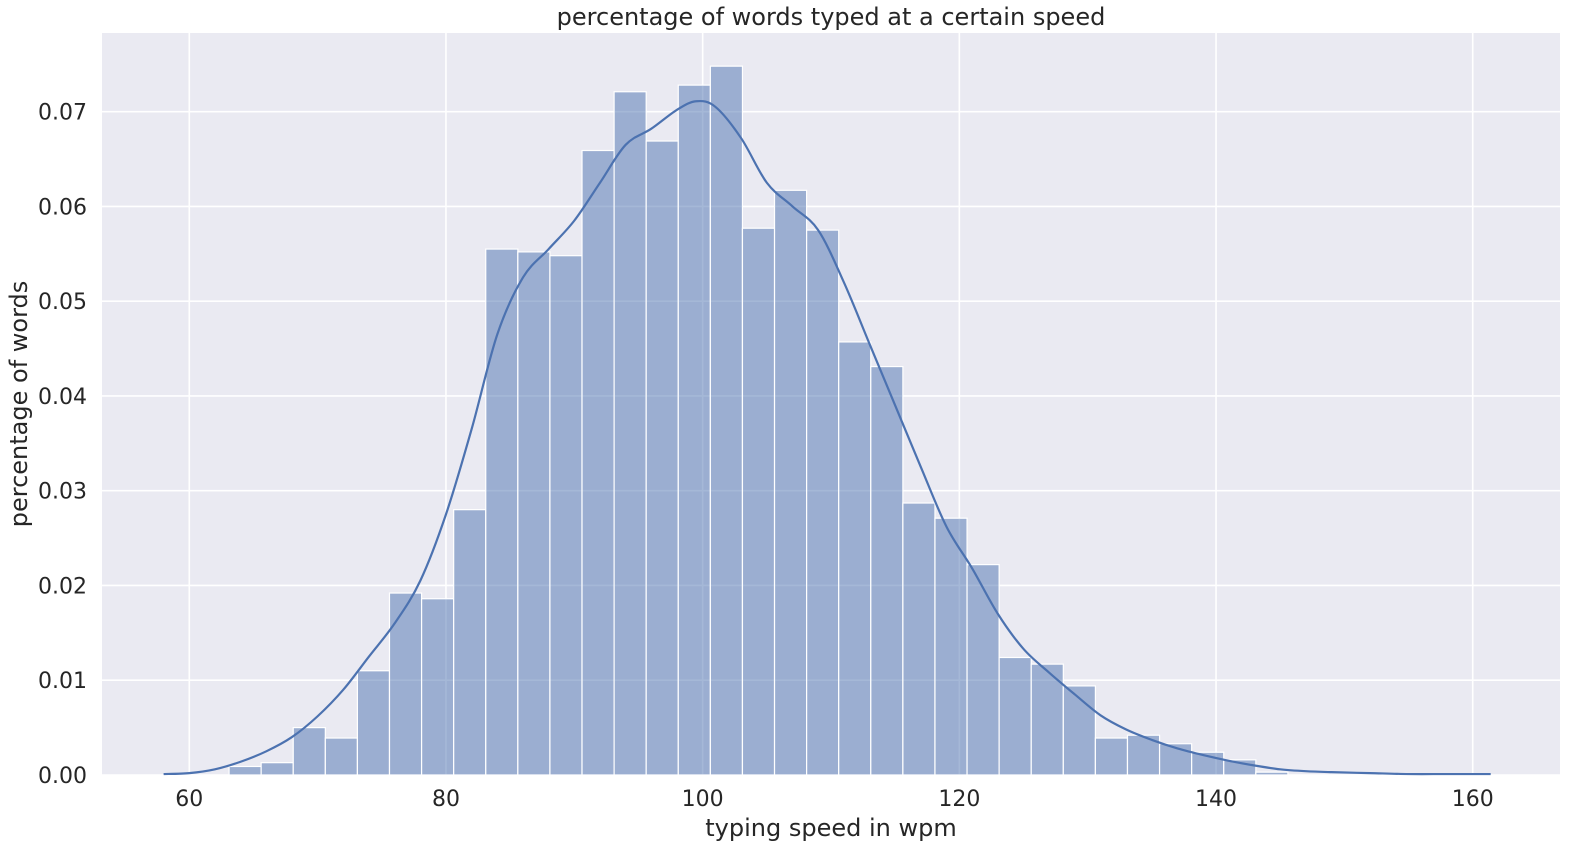 This screenshot has height=846, width=1573. I want to click on x-tick-label: 160, so click(1473, 799).